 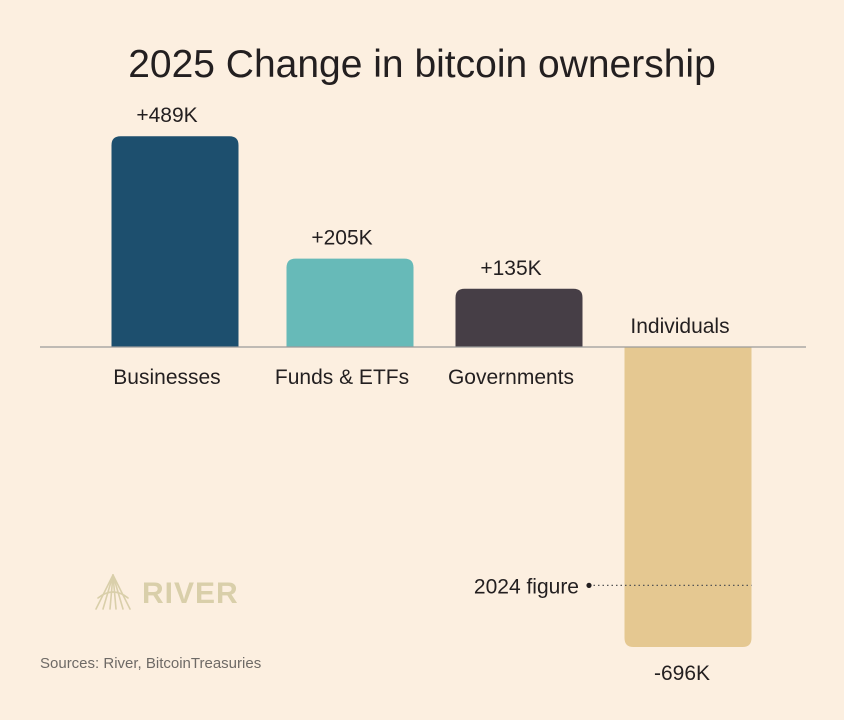 I want to click on category-label-funds-and-etfs: Funds & ETFs, so click(x=342, y=377).